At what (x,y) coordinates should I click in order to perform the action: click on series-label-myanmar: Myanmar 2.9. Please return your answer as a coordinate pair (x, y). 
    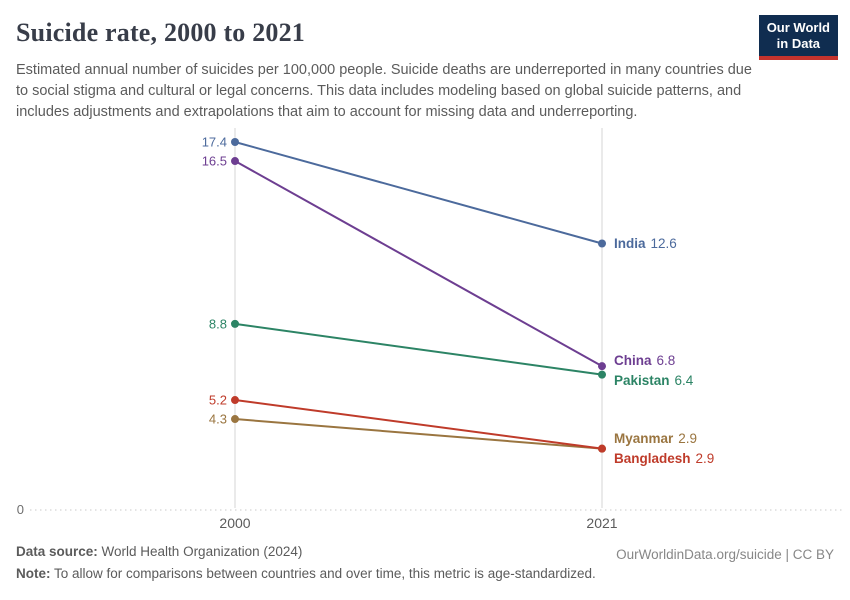
    Looking at the image, I should click on (655, 438).